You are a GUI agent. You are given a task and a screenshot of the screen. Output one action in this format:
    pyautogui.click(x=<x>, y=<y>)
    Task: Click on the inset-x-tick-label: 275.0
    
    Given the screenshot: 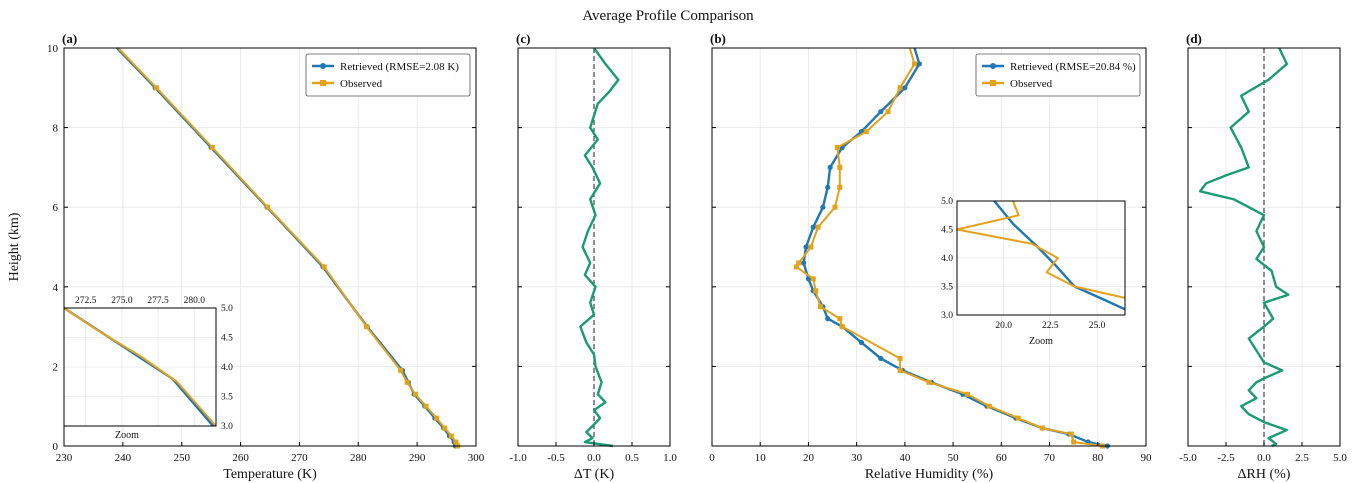 What is the action you would take?
    pyautogui.click(x=122, y=301)
    